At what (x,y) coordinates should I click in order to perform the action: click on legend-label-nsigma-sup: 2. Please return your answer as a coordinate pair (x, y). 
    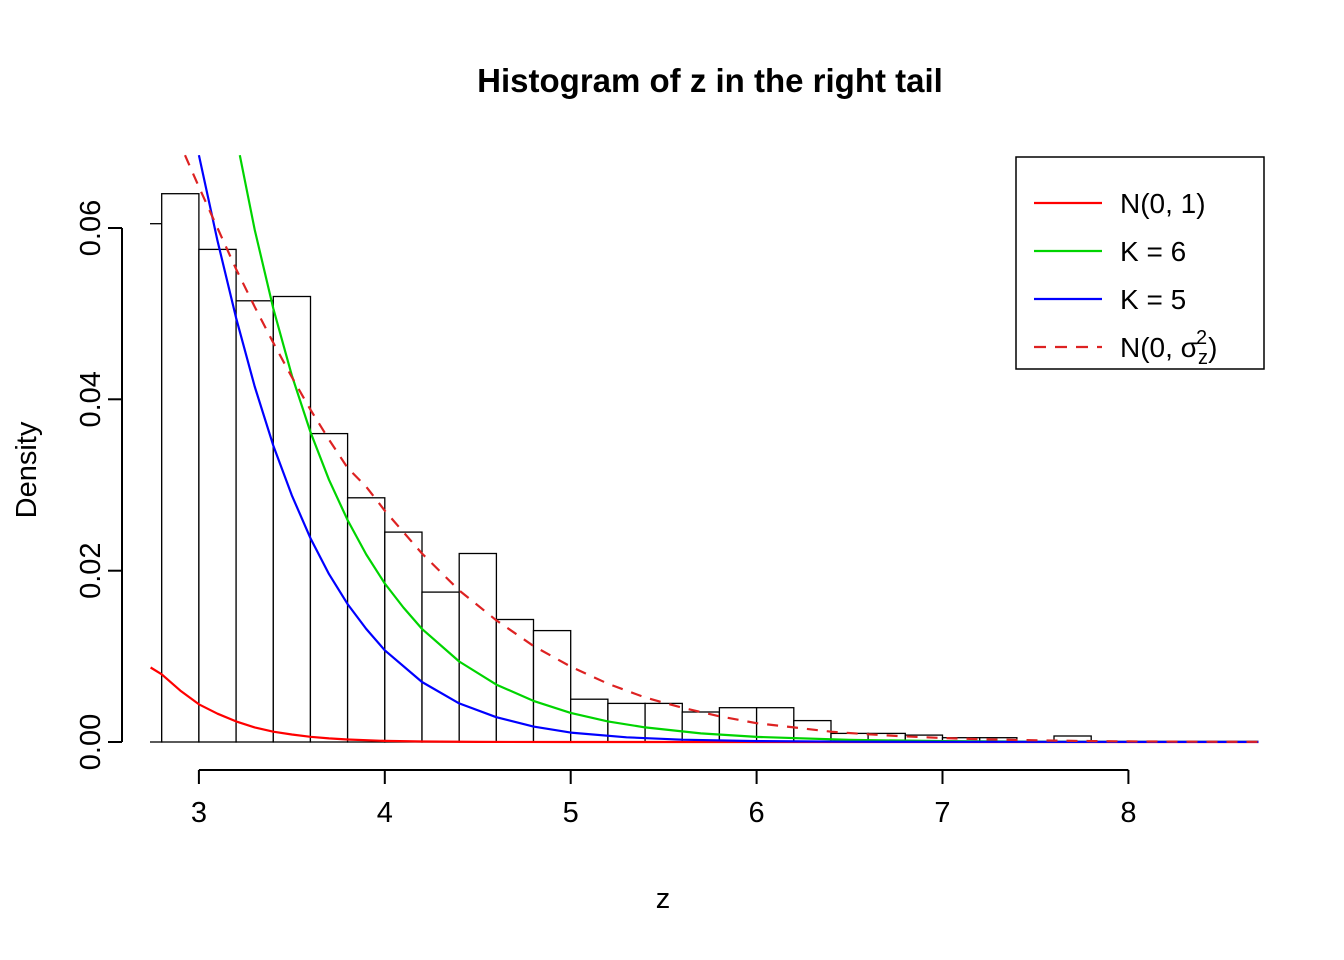
    Looking at the image, I should click on (1201, 338).